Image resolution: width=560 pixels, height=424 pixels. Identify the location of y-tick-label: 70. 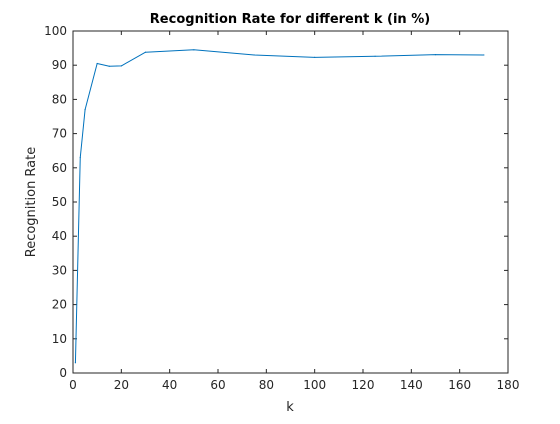
(59, 134).